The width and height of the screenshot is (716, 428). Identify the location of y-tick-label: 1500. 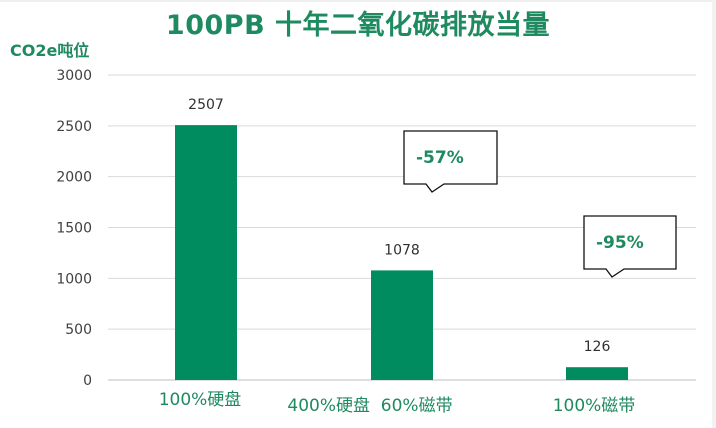
(74, 229).